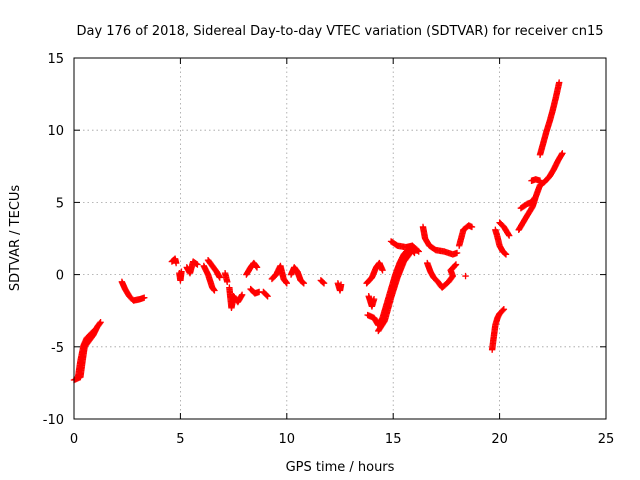 This screenshot has height=480, width=640. What do you see at coordinates (180, 439) in the screenshot?
I see `x-tick-label: 5` at bounding box center [180, 439].